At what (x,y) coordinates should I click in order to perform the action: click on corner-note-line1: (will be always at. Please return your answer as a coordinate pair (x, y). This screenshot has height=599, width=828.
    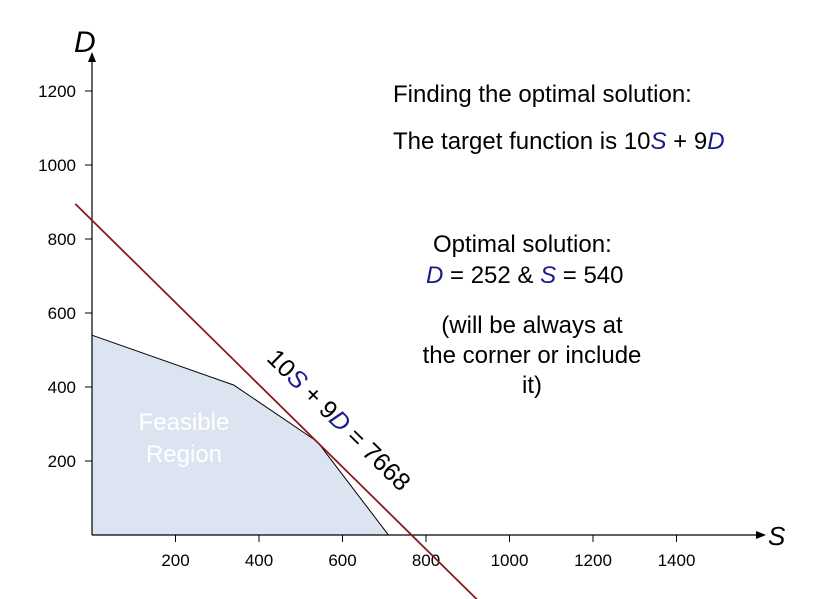
    Looking at the image, I should click on (532, 325).